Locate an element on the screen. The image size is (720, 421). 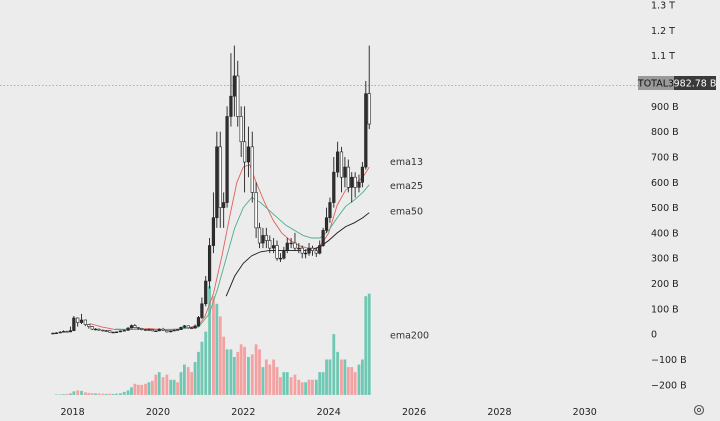
gear-icon-core is located at coordinates (699, 410).